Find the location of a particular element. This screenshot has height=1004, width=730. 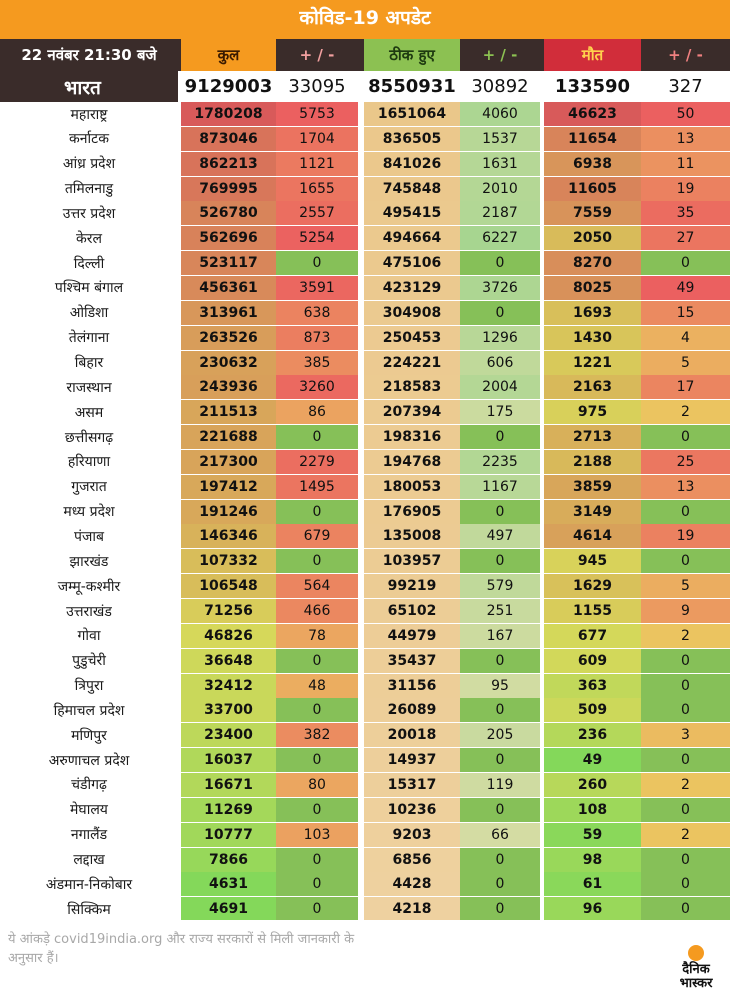

state-name: हिमाचल प्रदेश is located at coordinates (89, 710).